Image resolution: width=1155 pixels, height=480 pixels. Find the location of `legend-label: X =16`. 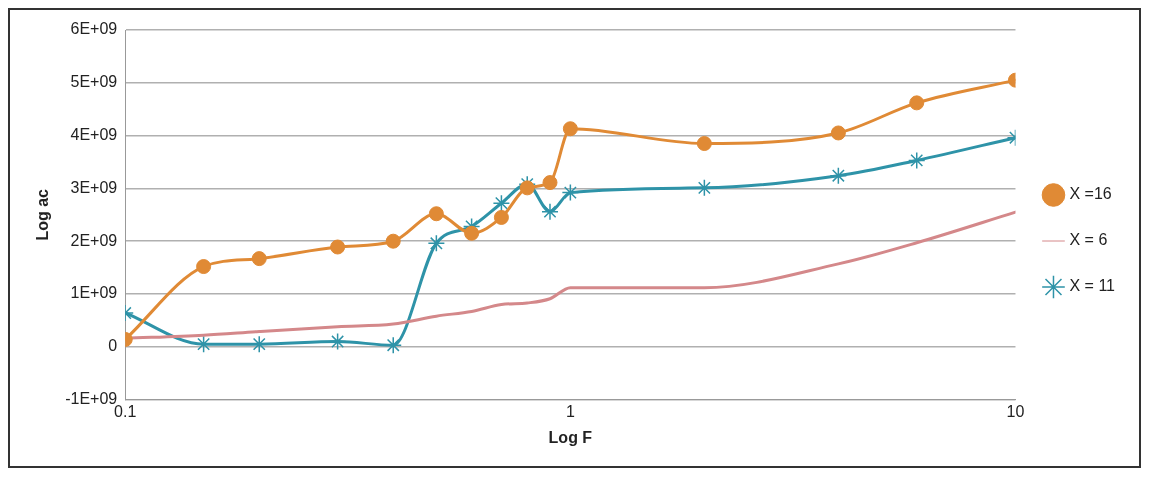

legend-label: X =16 is located at coordinates (1090, 194).